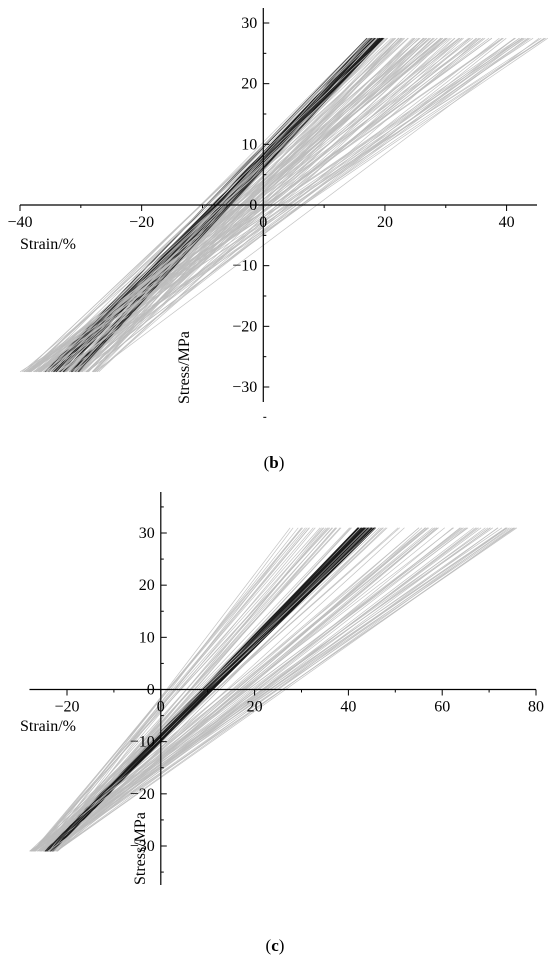 The height and width of the screenshot is (961, 550). I want to click on panel-b-x-tick-label: −20, so click(141, 222).